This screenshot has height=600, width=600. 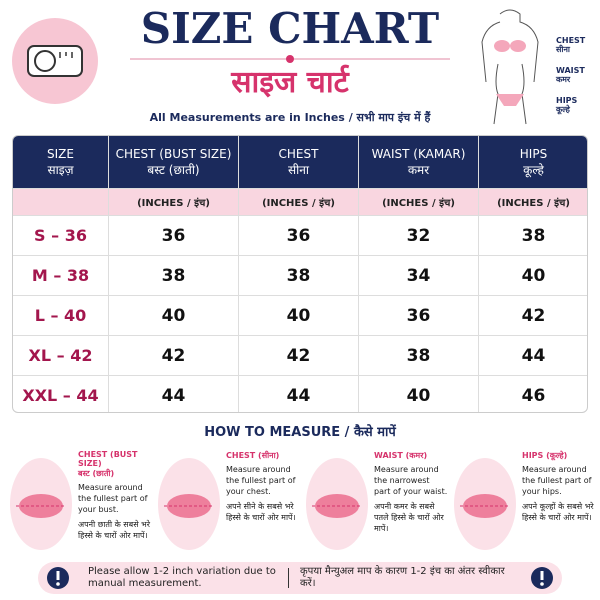 I want to click on figure-label-en: WAIST, so click(x=570, y=70).